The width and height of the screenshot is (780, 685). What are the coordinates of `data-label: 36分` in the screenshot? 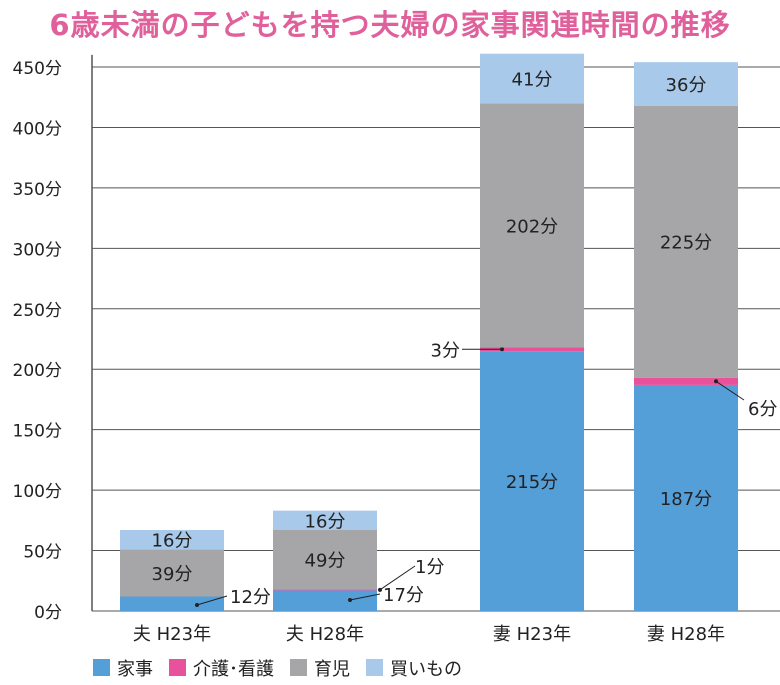 It's located at (686, 85).